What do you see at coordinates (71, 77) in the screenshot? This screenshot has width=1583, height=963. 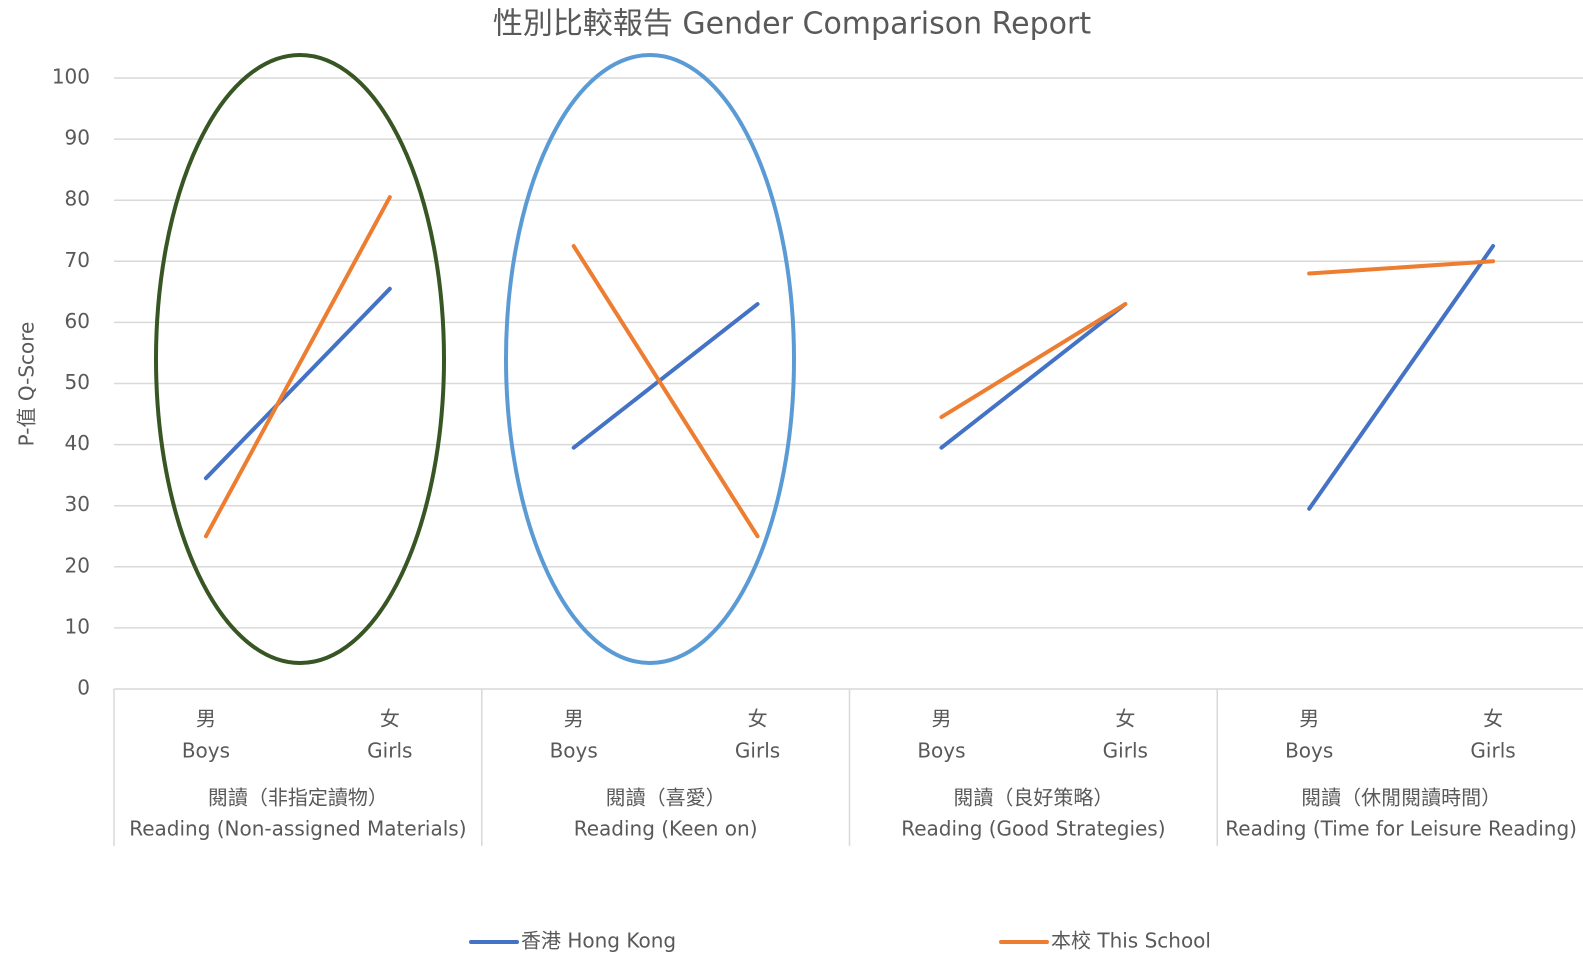 I see `y-tick-label: 100` at bounding box center [71, 77].